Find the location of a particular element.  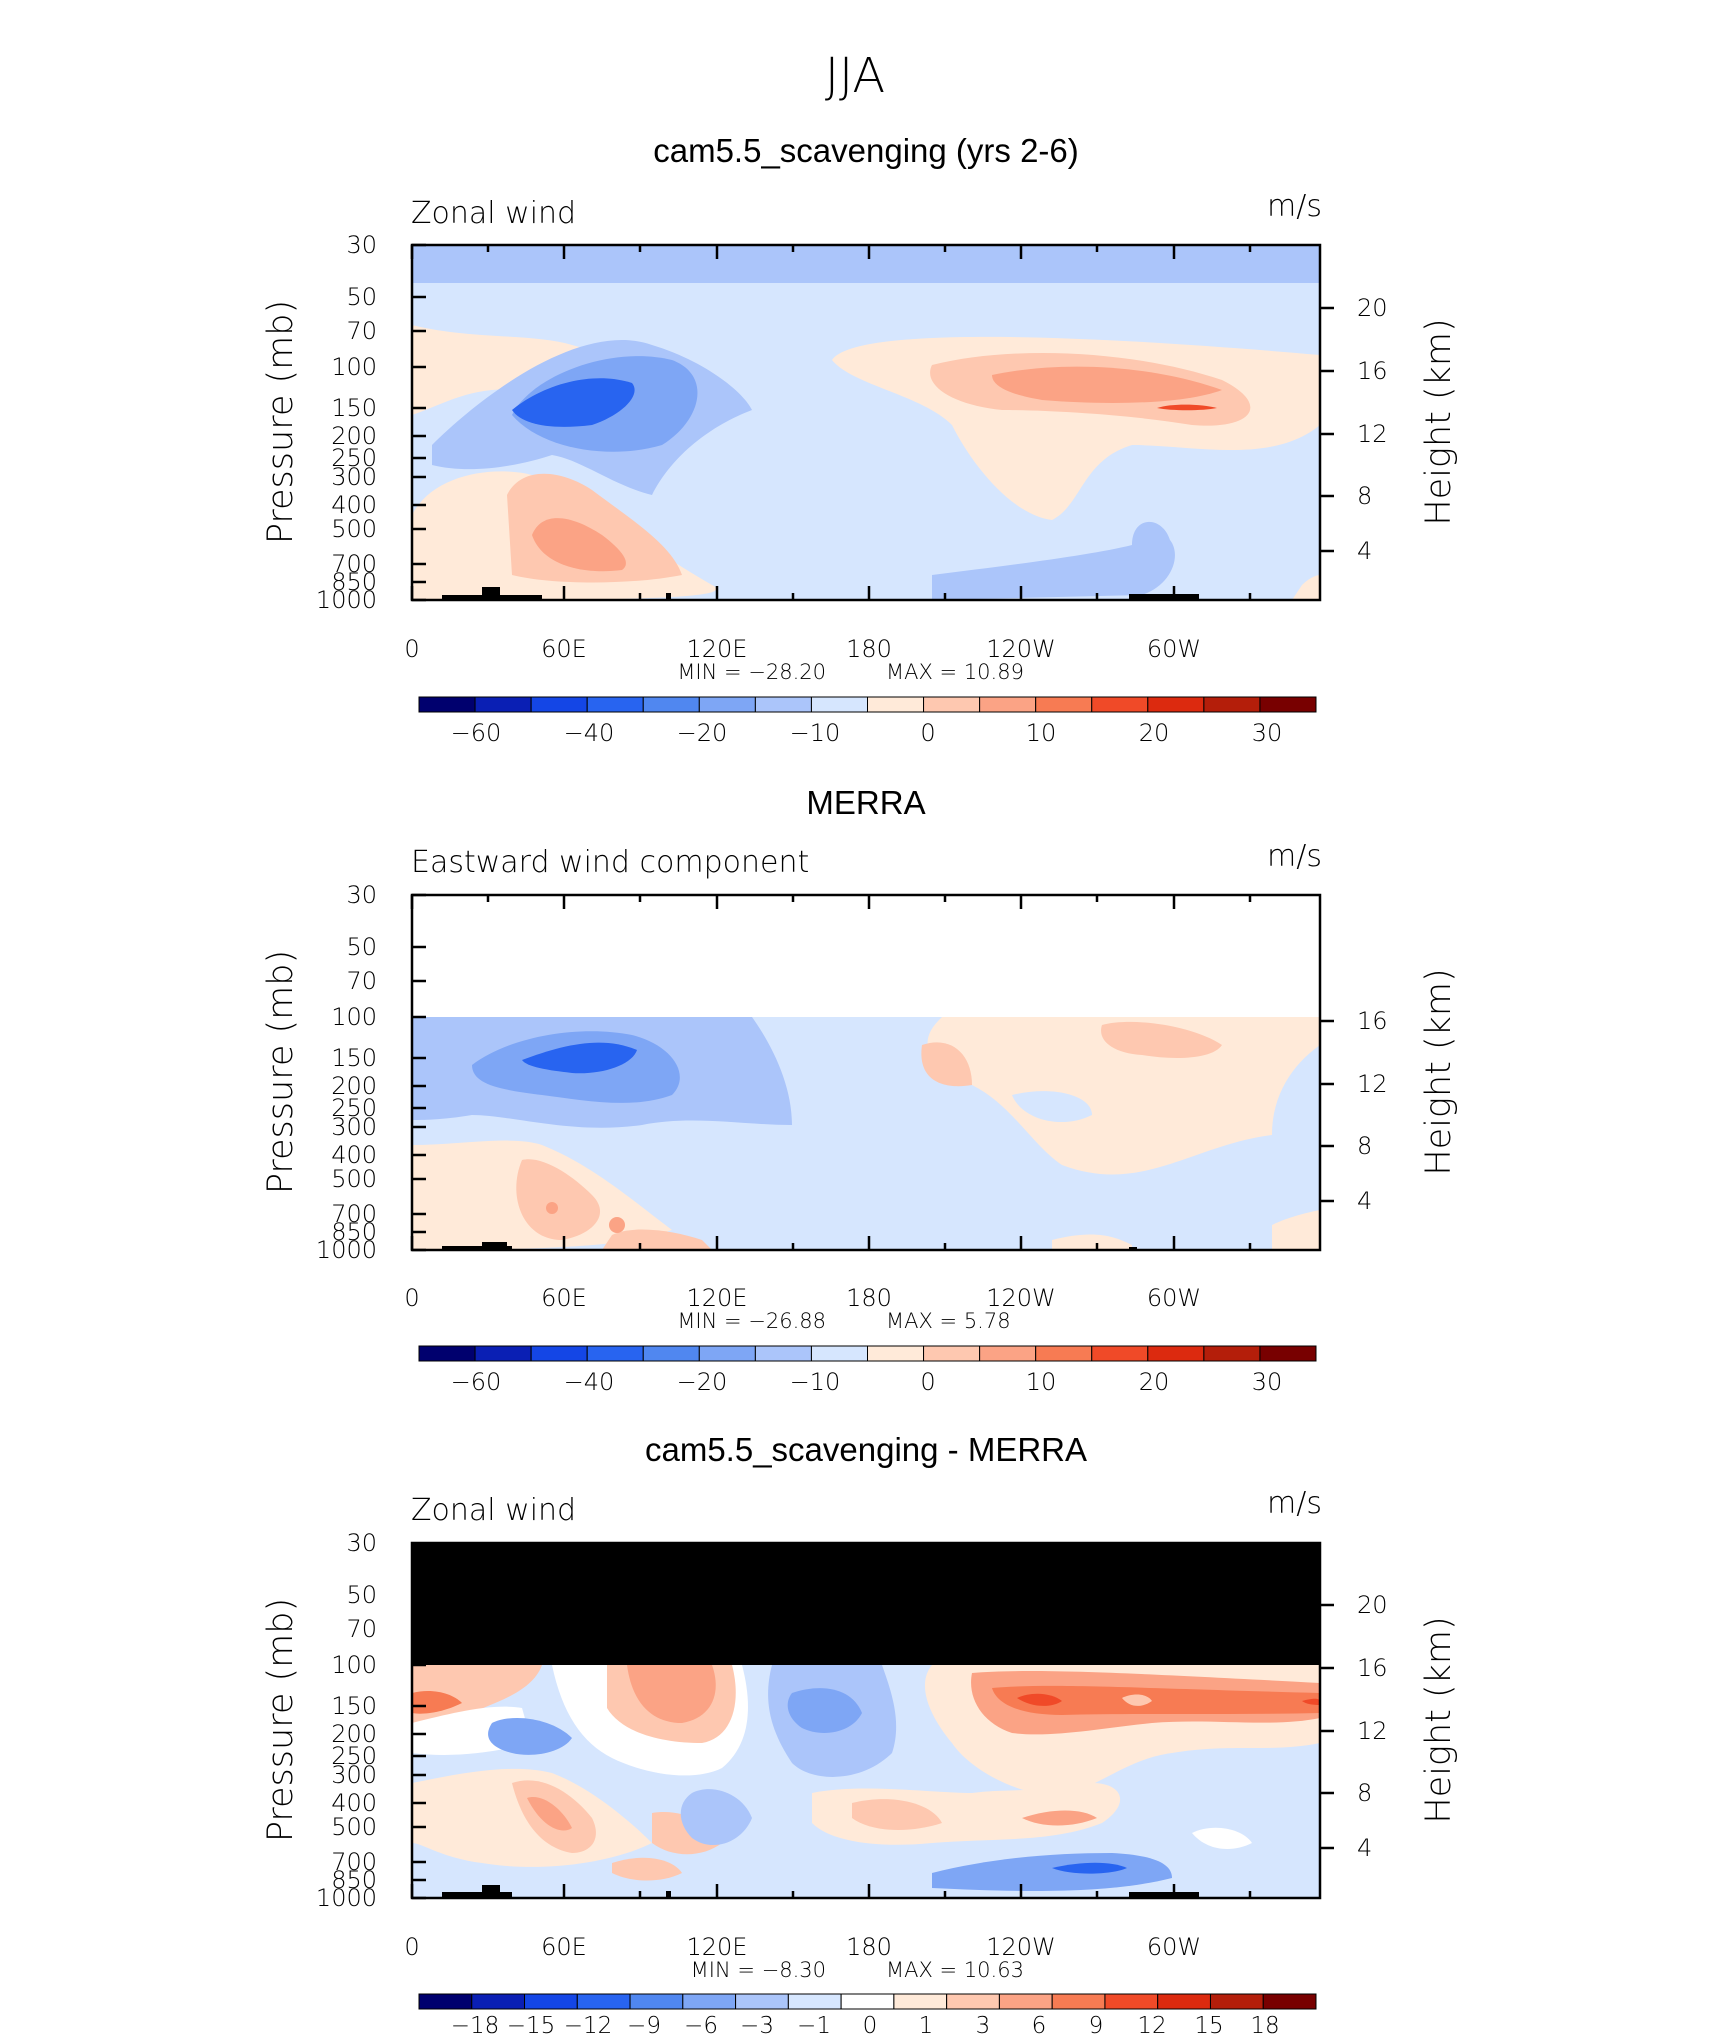

panel-1-ytick-label: 200 is located at coordinates (354, 436).